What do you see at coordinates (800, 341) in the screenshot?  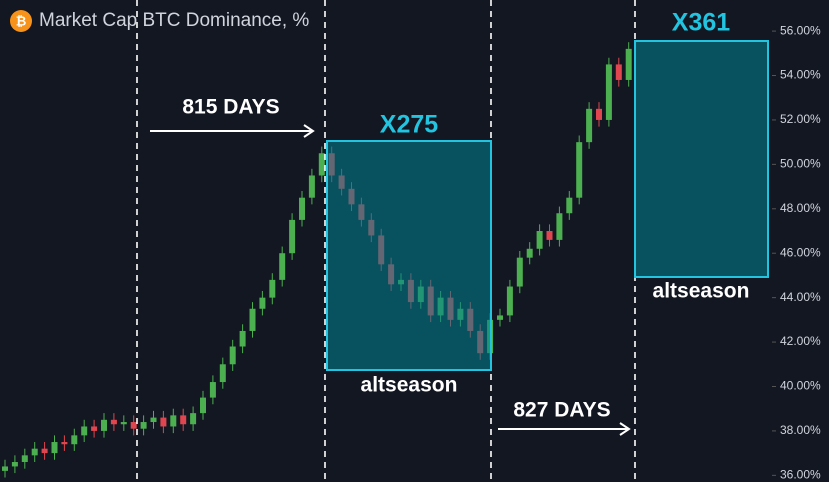 I see `y-tick-label: 42.00%` at bounding box center [800, 341].